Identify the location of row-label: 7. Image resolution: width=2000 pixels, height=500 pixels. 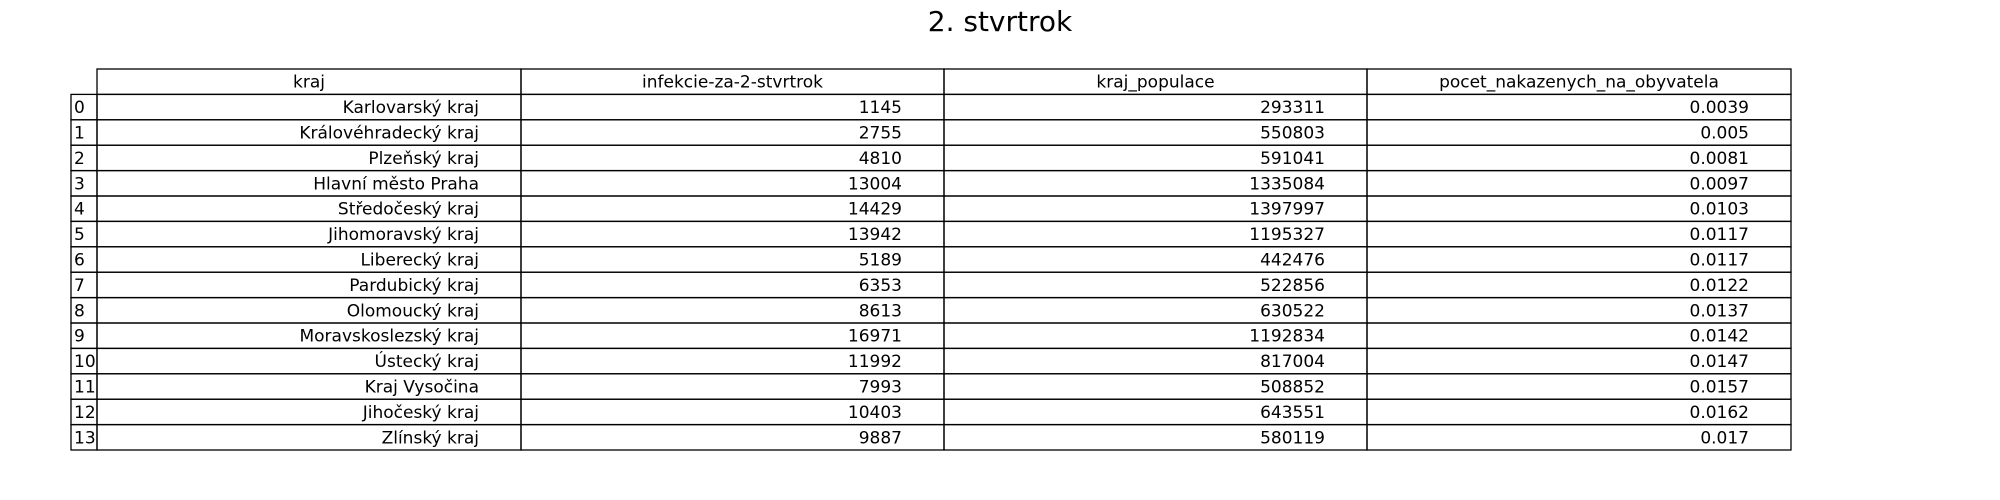
(79, 286).